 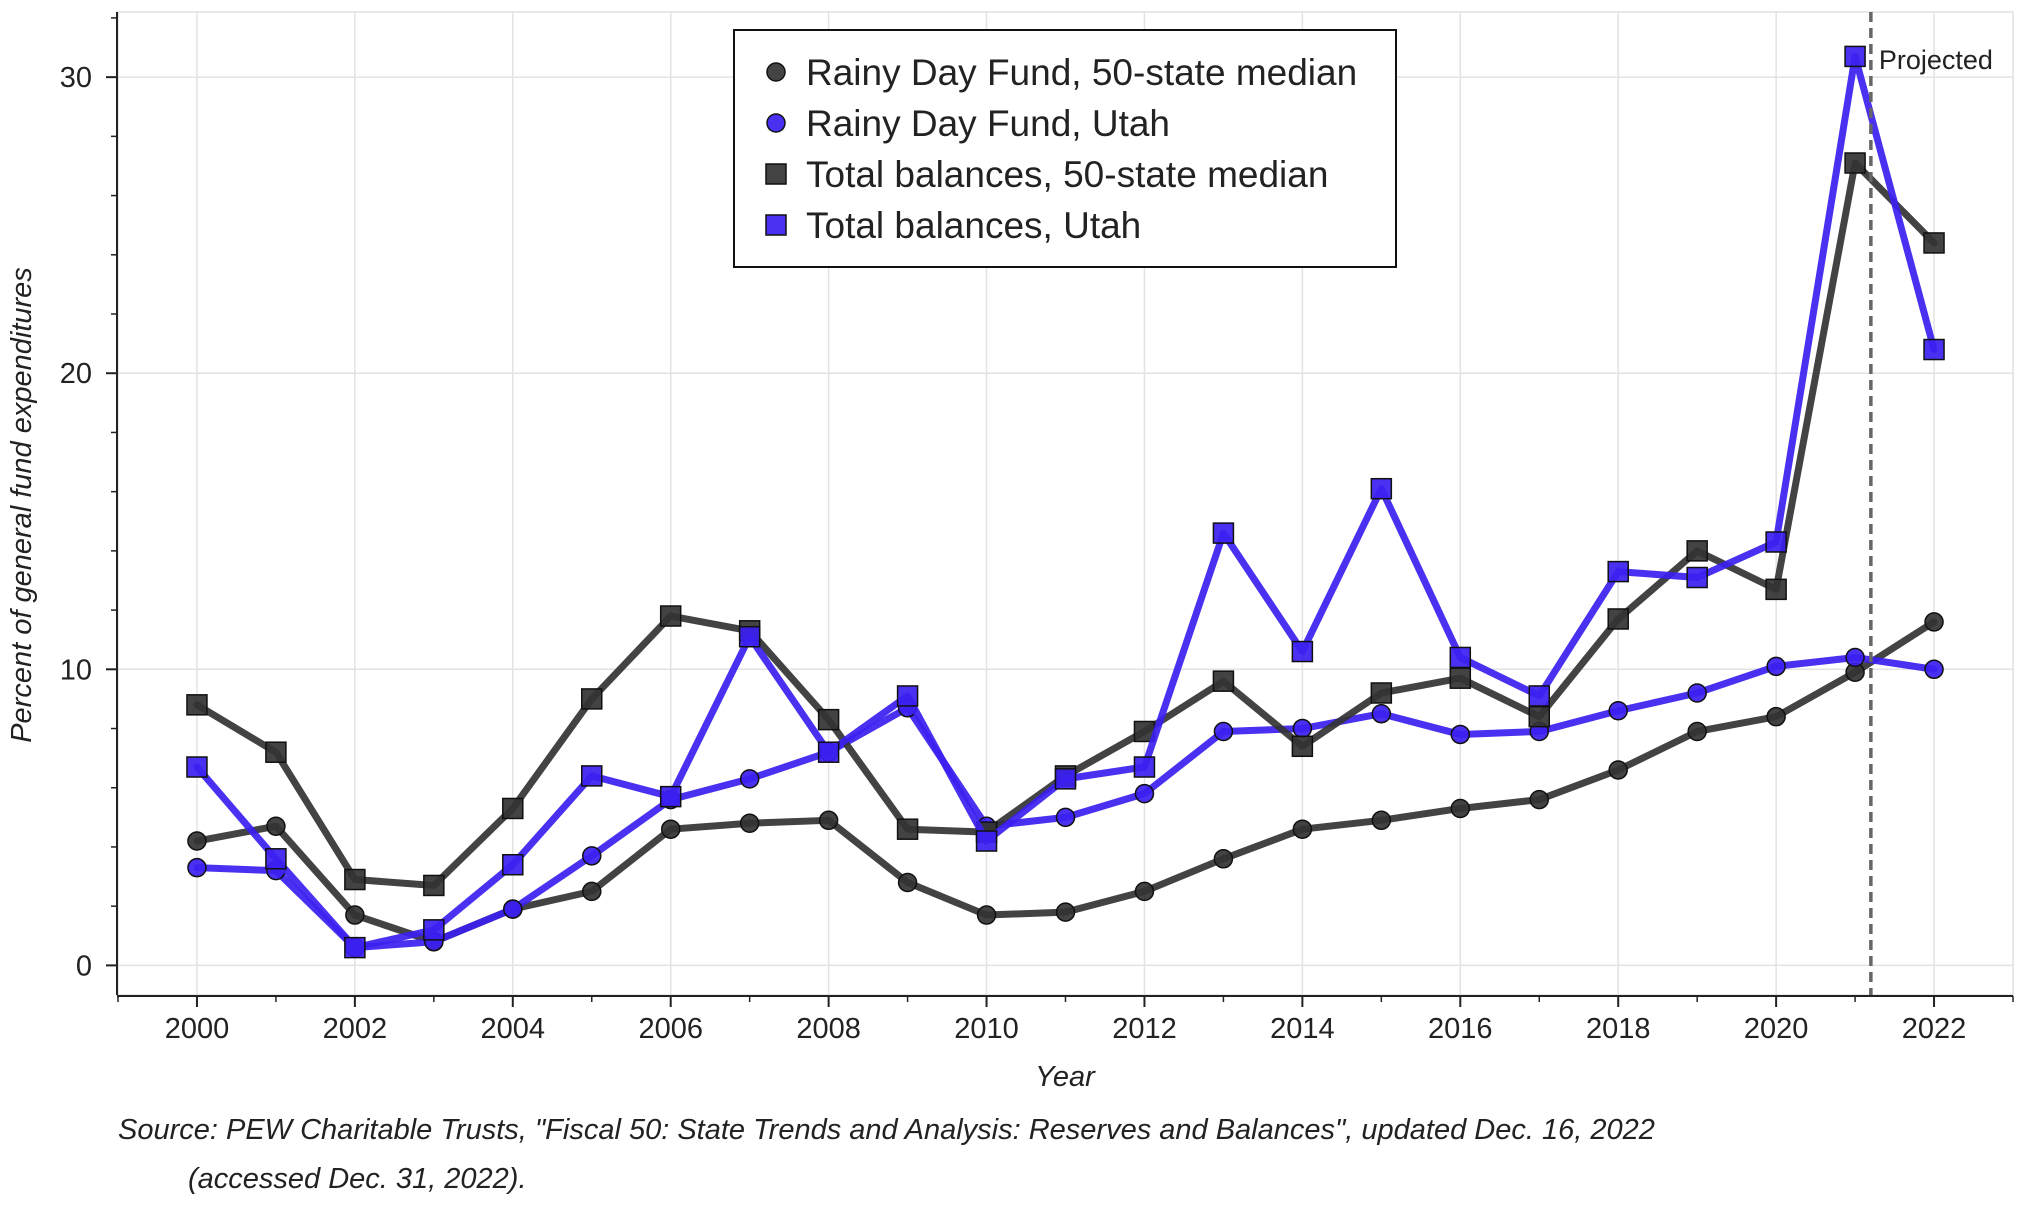 What do you see at coordinates (828, 1029) in the screenshot?
I see `x-tick-label: 2008` at bounding box center [828, 1029].